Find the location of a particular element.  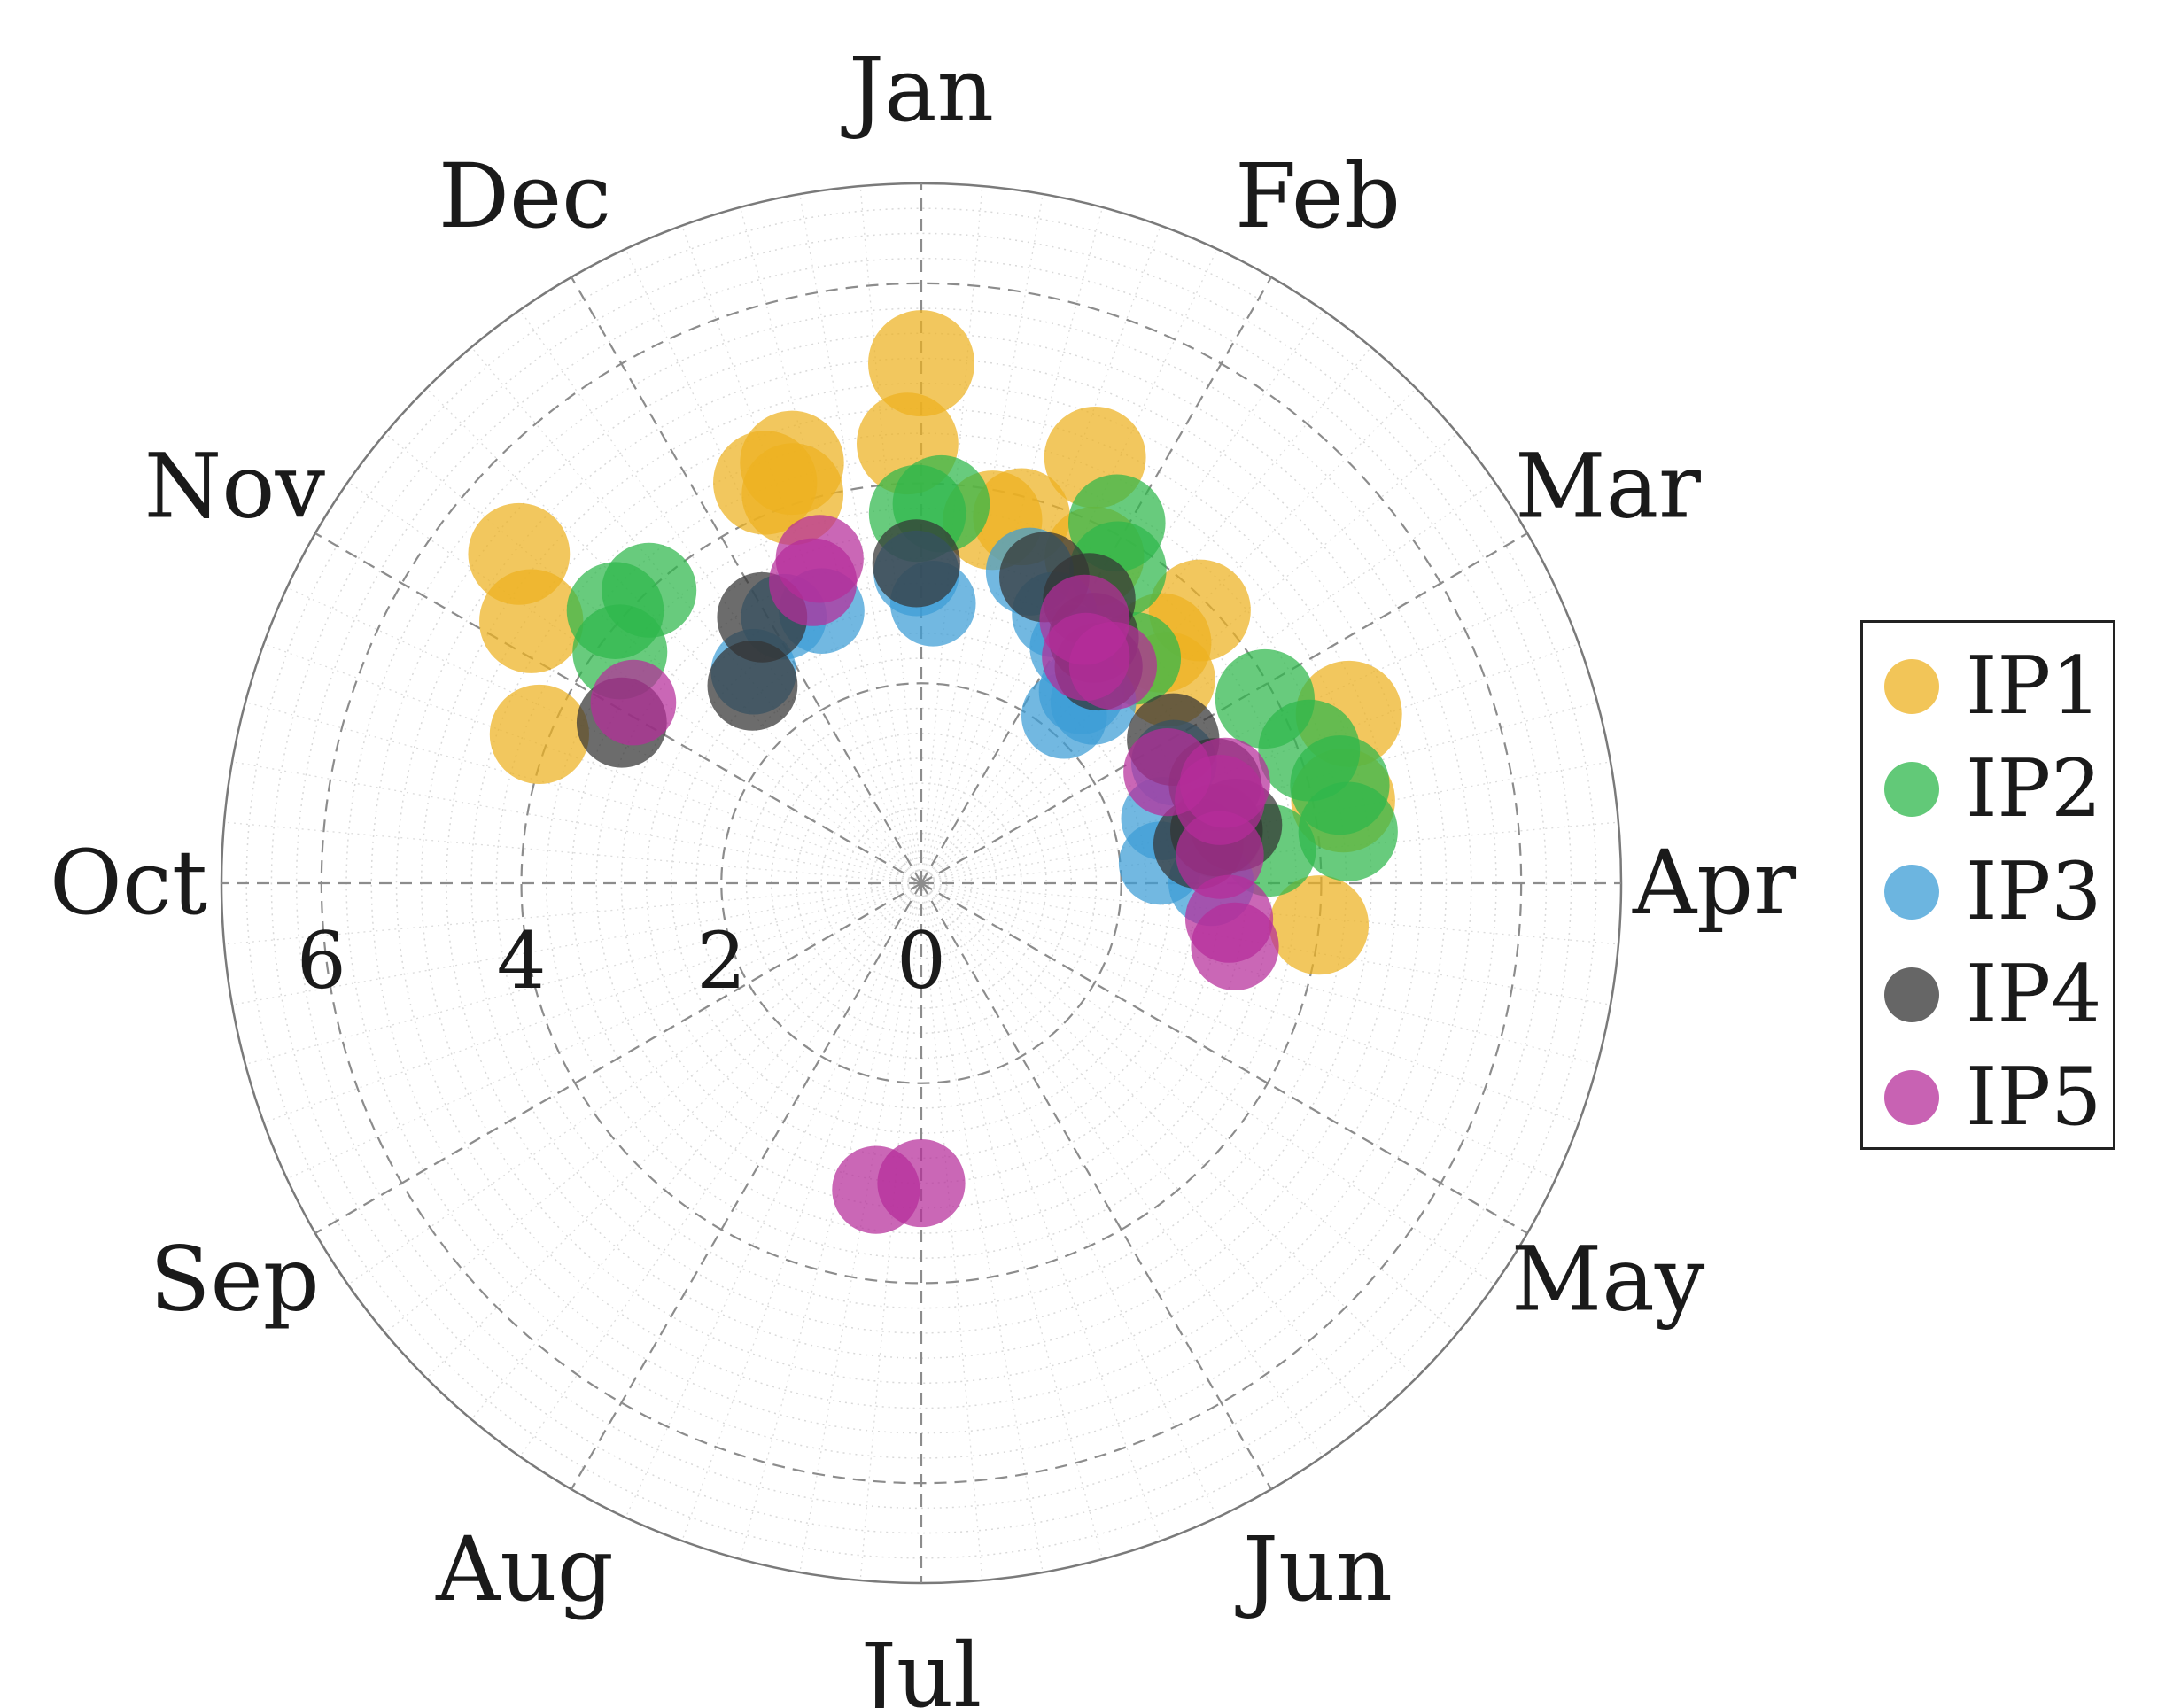

data-point-ip2 is located at coordinates (1348, 831).